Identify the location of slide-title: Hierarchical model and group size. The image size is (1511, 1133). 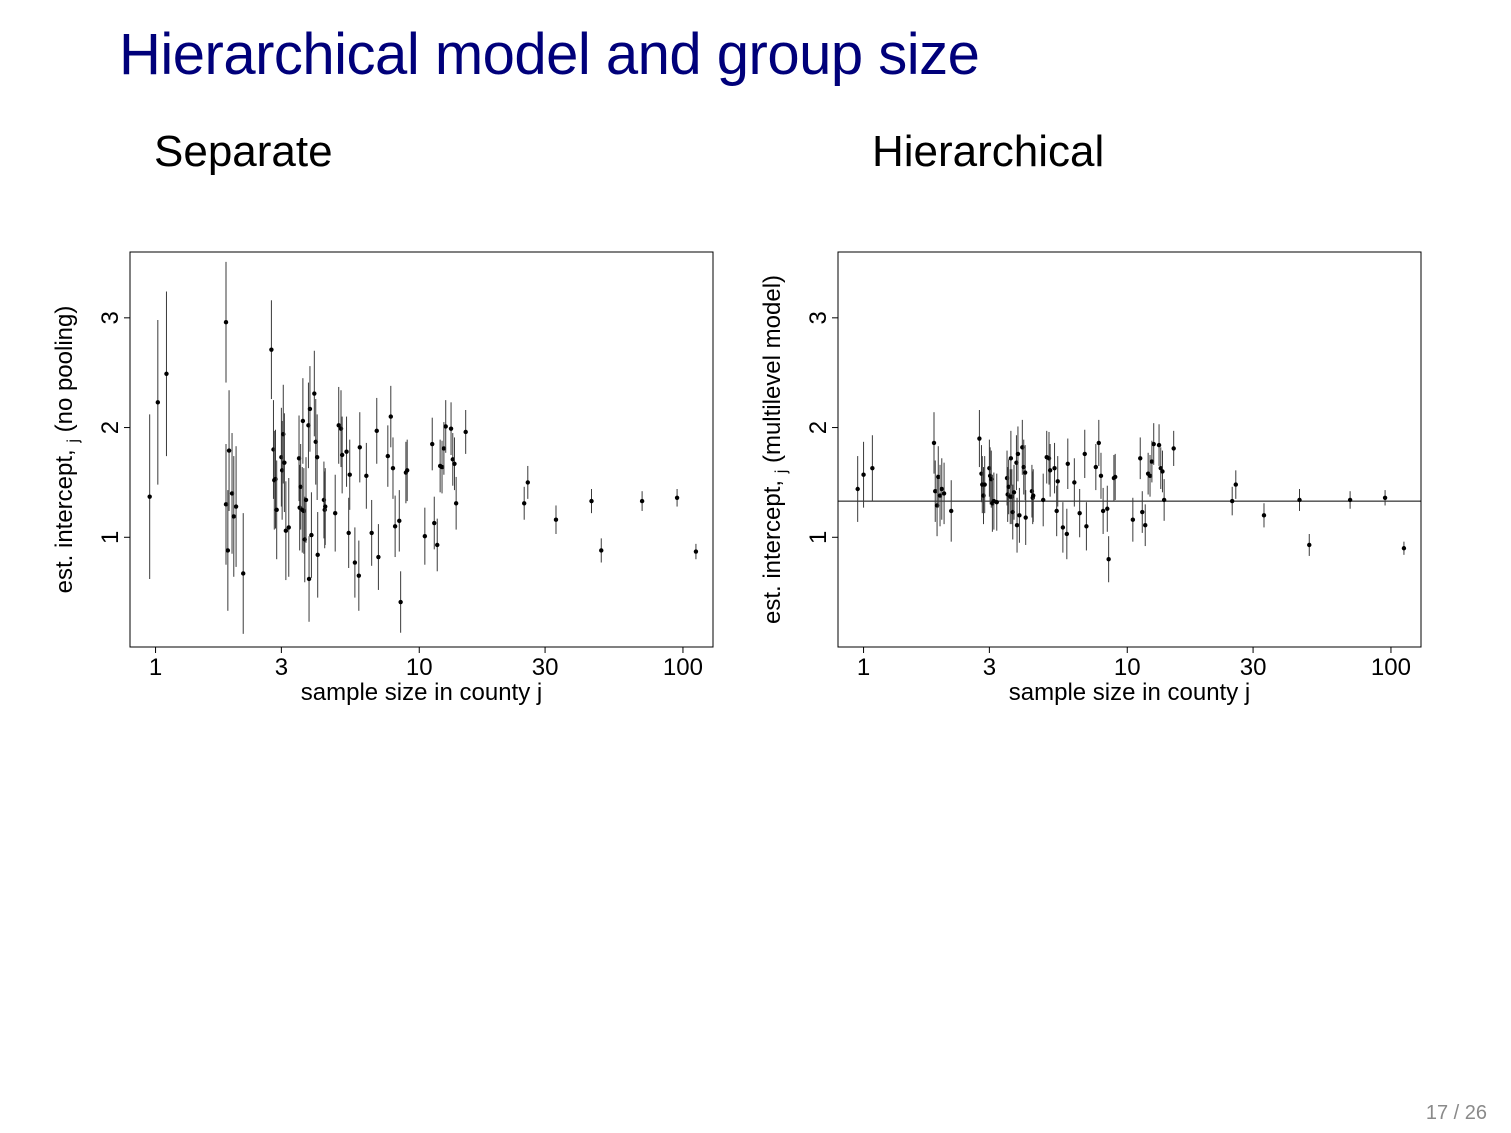
(549, 54).